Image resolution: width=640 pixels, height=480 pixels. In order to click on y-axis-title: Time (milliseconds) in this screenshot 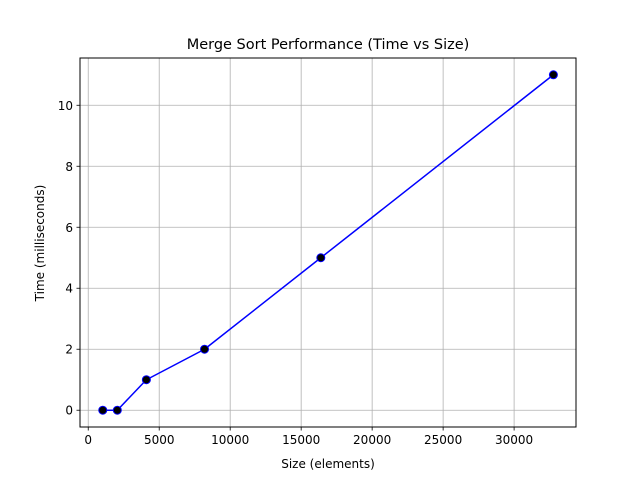, I will do `click(40, 244)`.